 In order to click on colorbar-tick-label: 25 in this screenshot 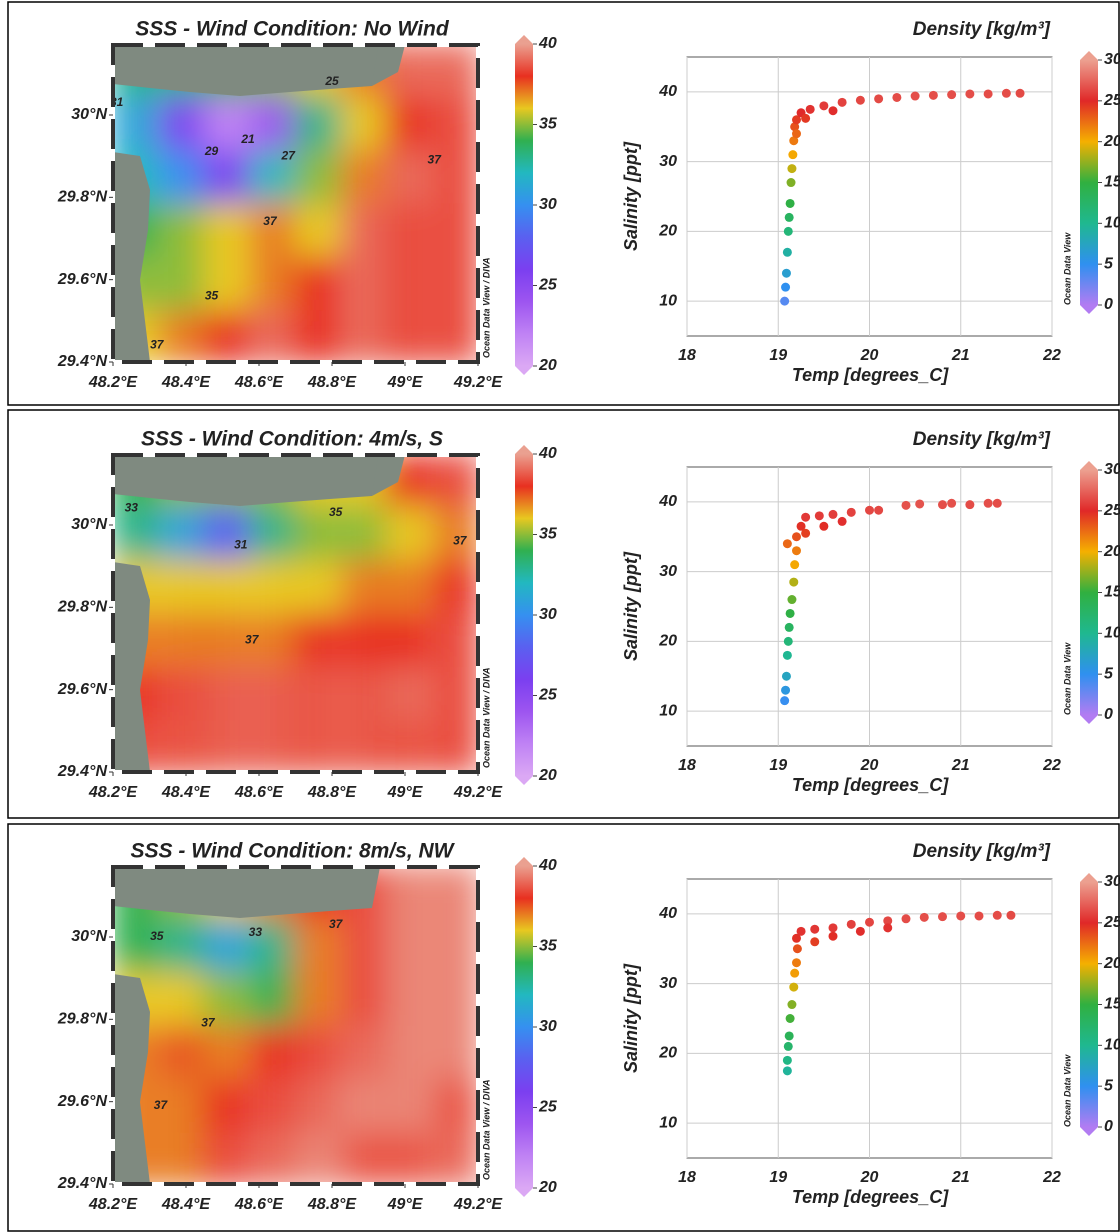, I will do `click(1111, 100)`.